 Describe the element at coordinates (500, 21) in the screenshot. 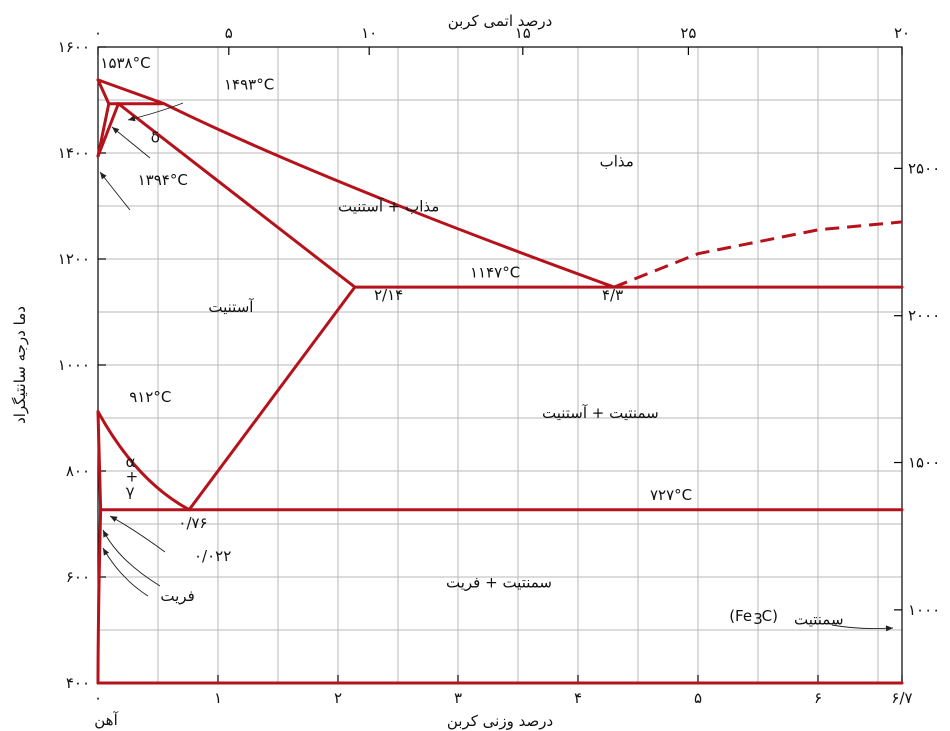

I see `top-axis-label: درصد اتمی کربن` at that location.